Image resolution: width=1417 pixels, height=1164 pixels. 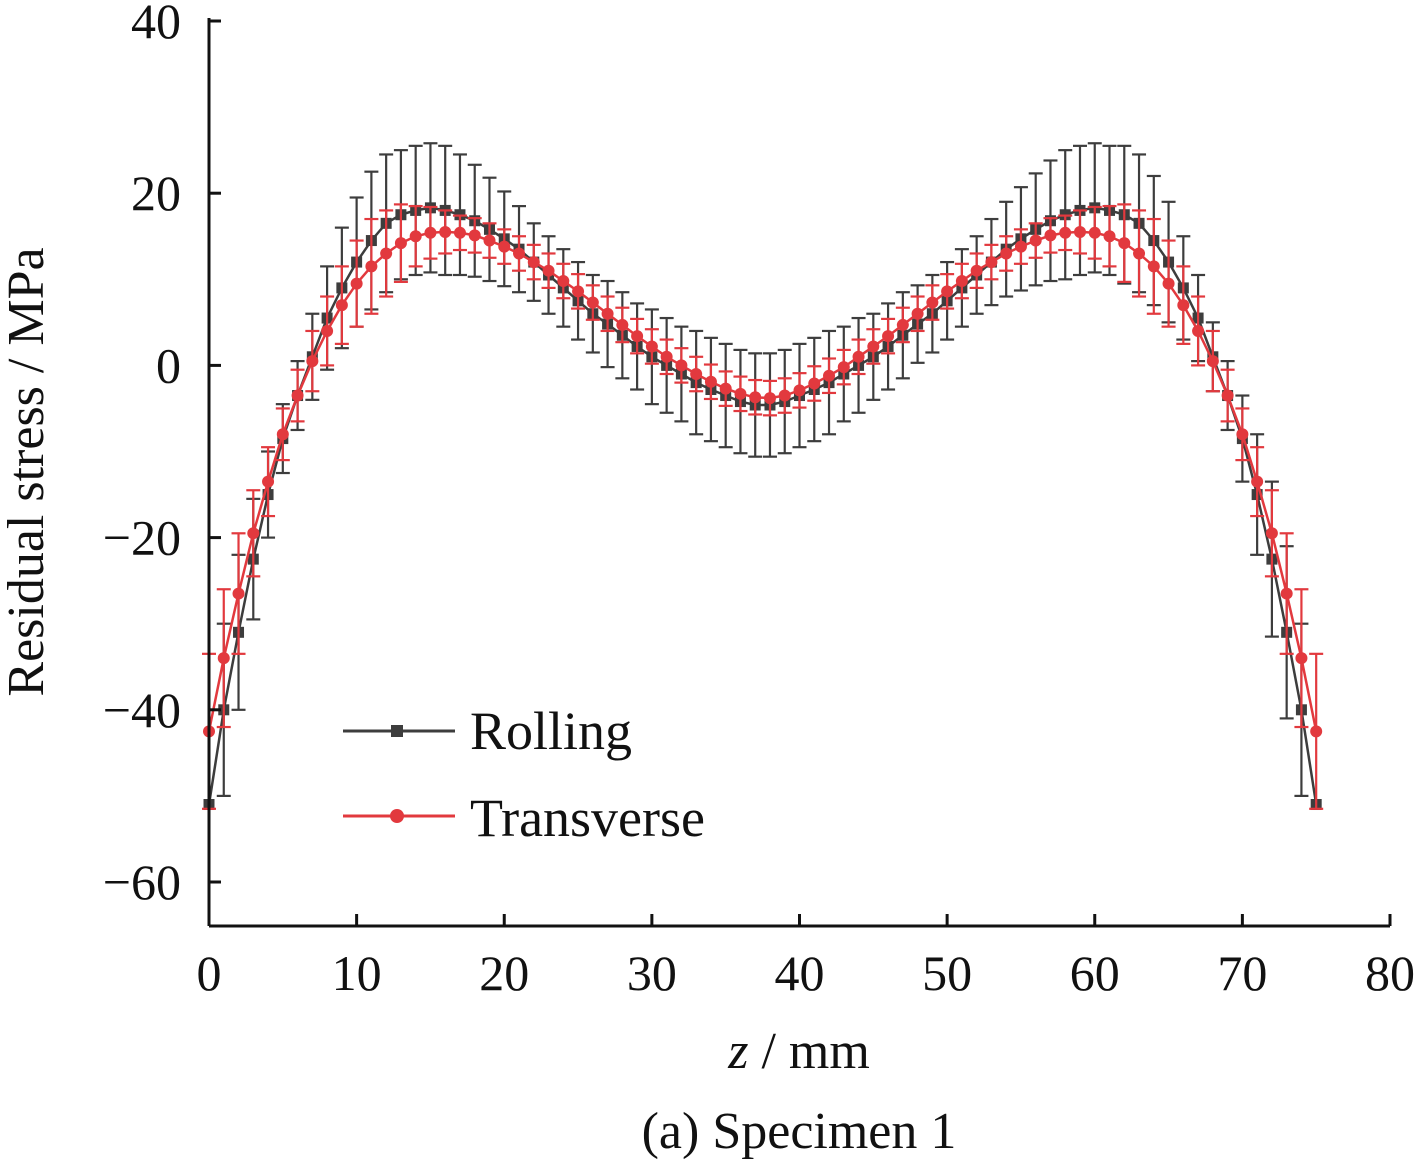 What do you see at coordinates (397, 731) in the screenshot?
I see `legend-marker-rolling` at bounding box center [397, 731].